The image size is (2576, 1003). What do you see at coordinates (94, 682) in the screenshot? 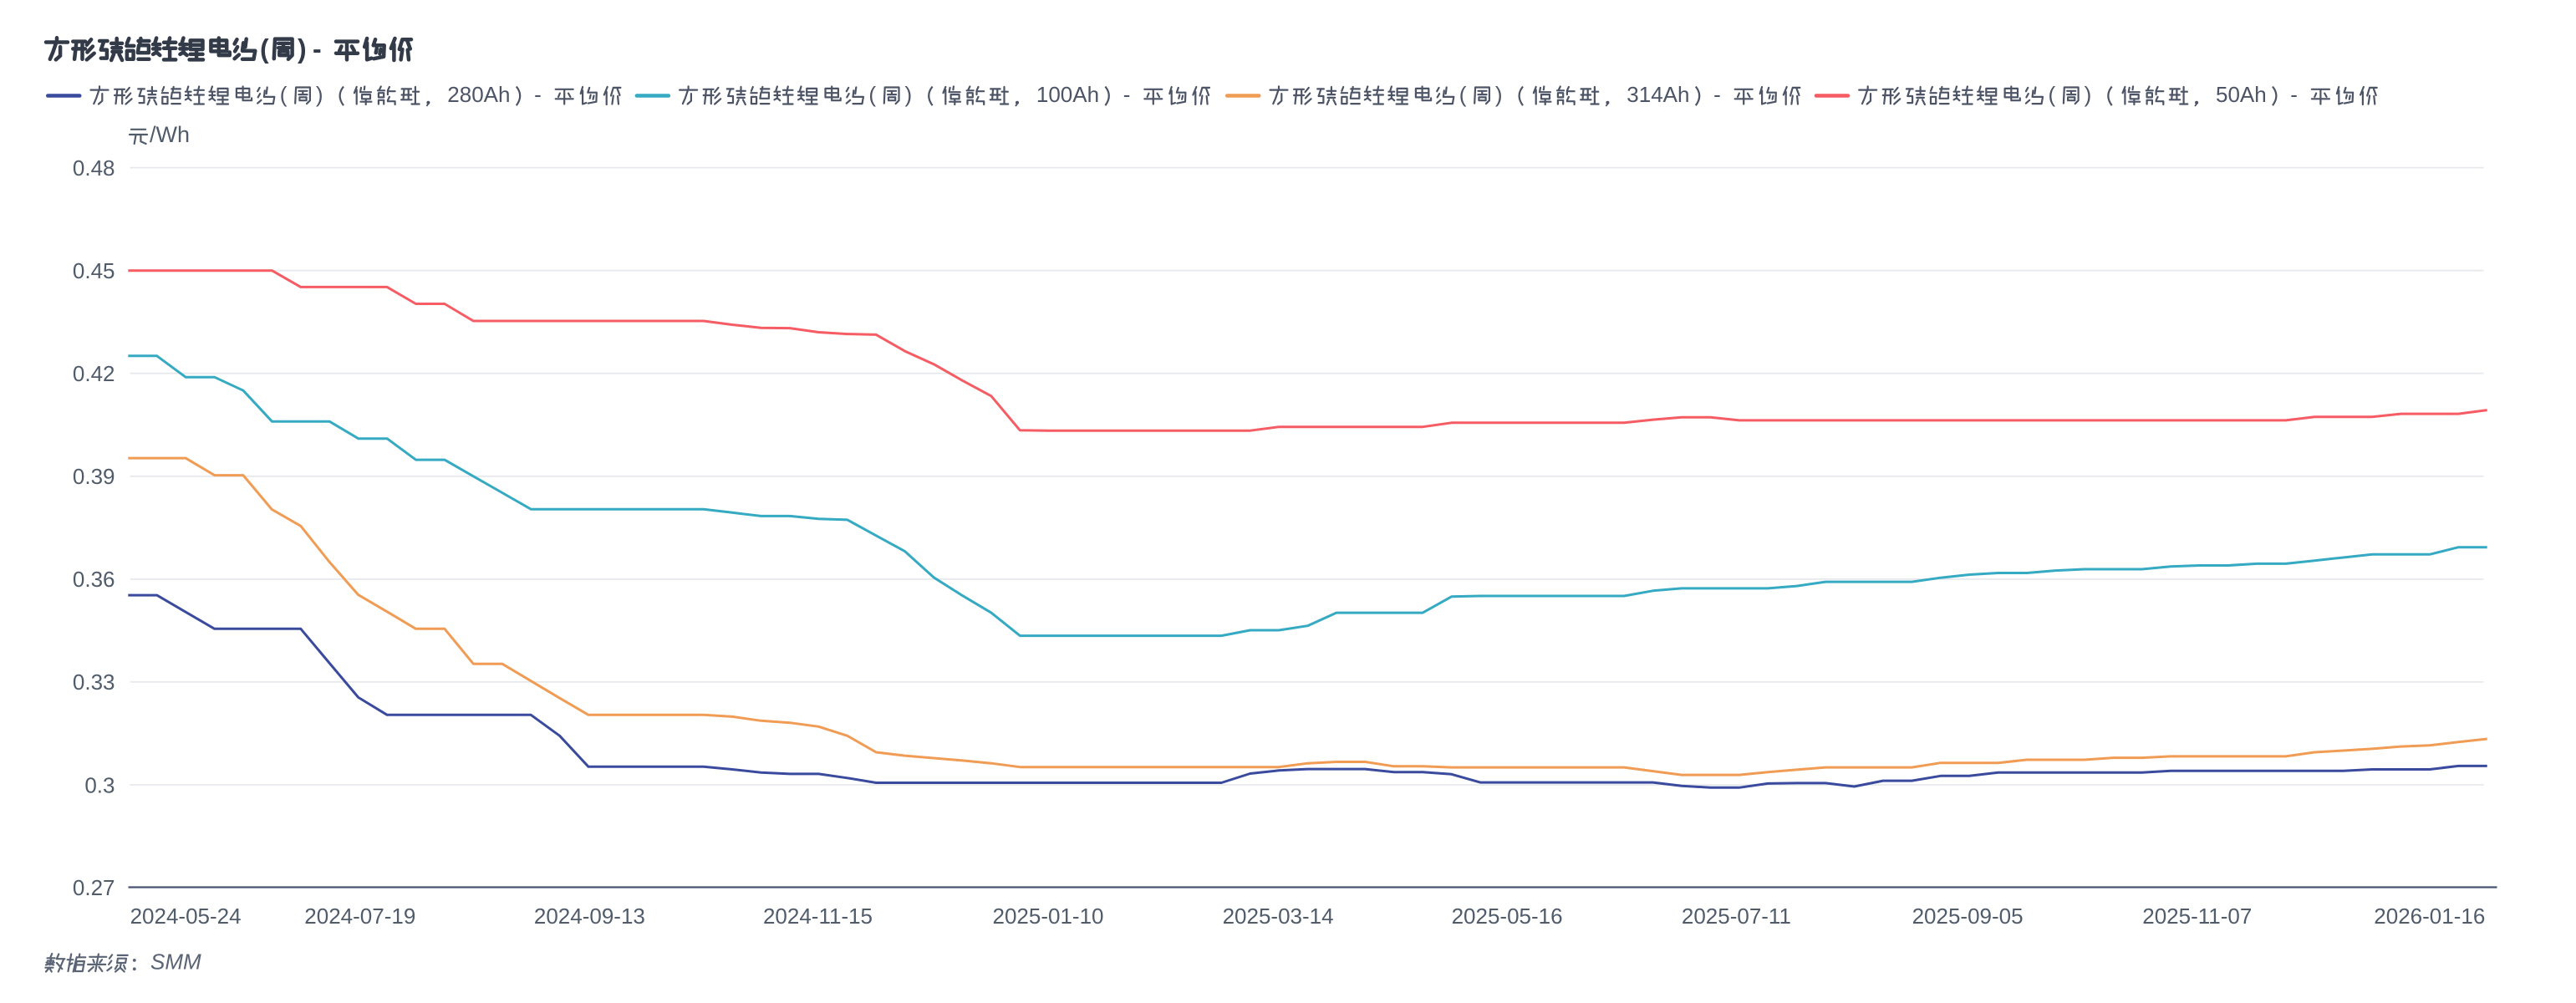
I see `svg-text: 0.33` at bounding box center [94, 682].